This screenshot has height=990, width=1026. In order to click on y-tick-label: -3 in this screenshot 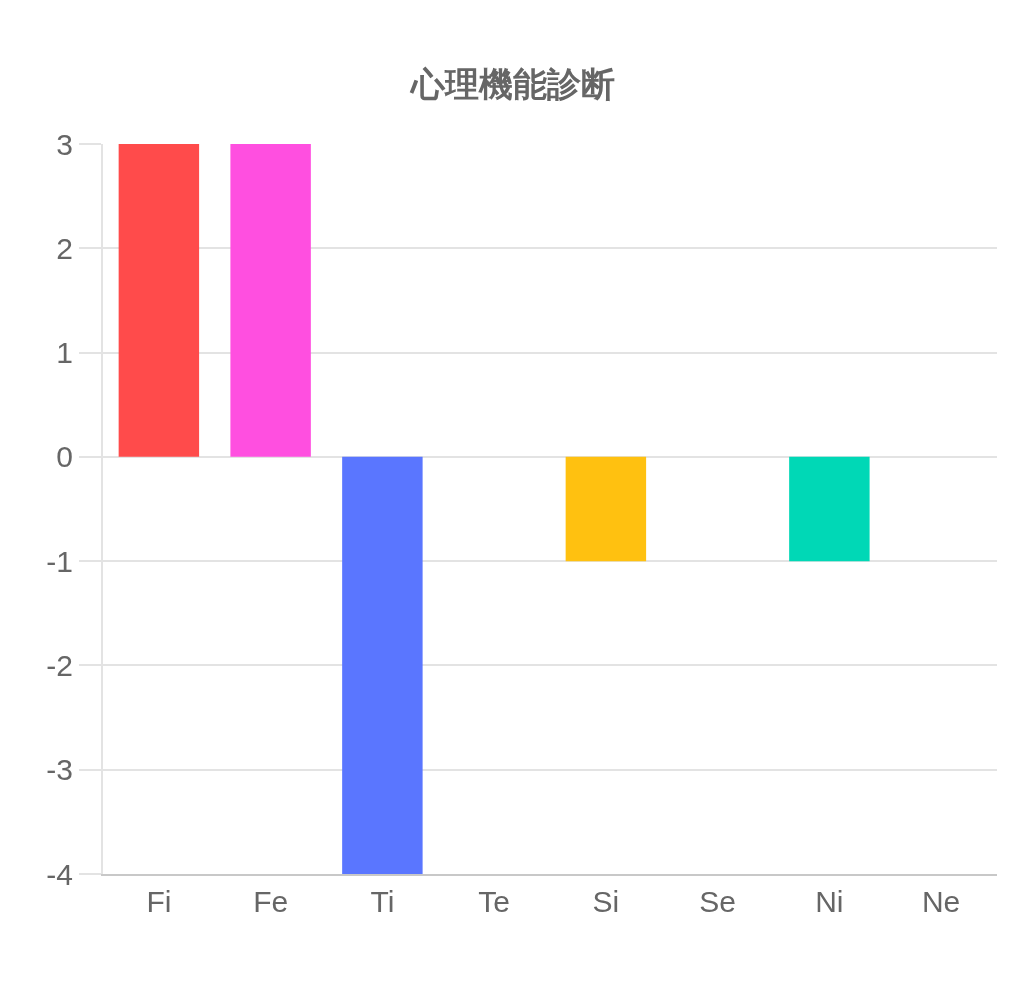, I will do `click(59, 770)`.